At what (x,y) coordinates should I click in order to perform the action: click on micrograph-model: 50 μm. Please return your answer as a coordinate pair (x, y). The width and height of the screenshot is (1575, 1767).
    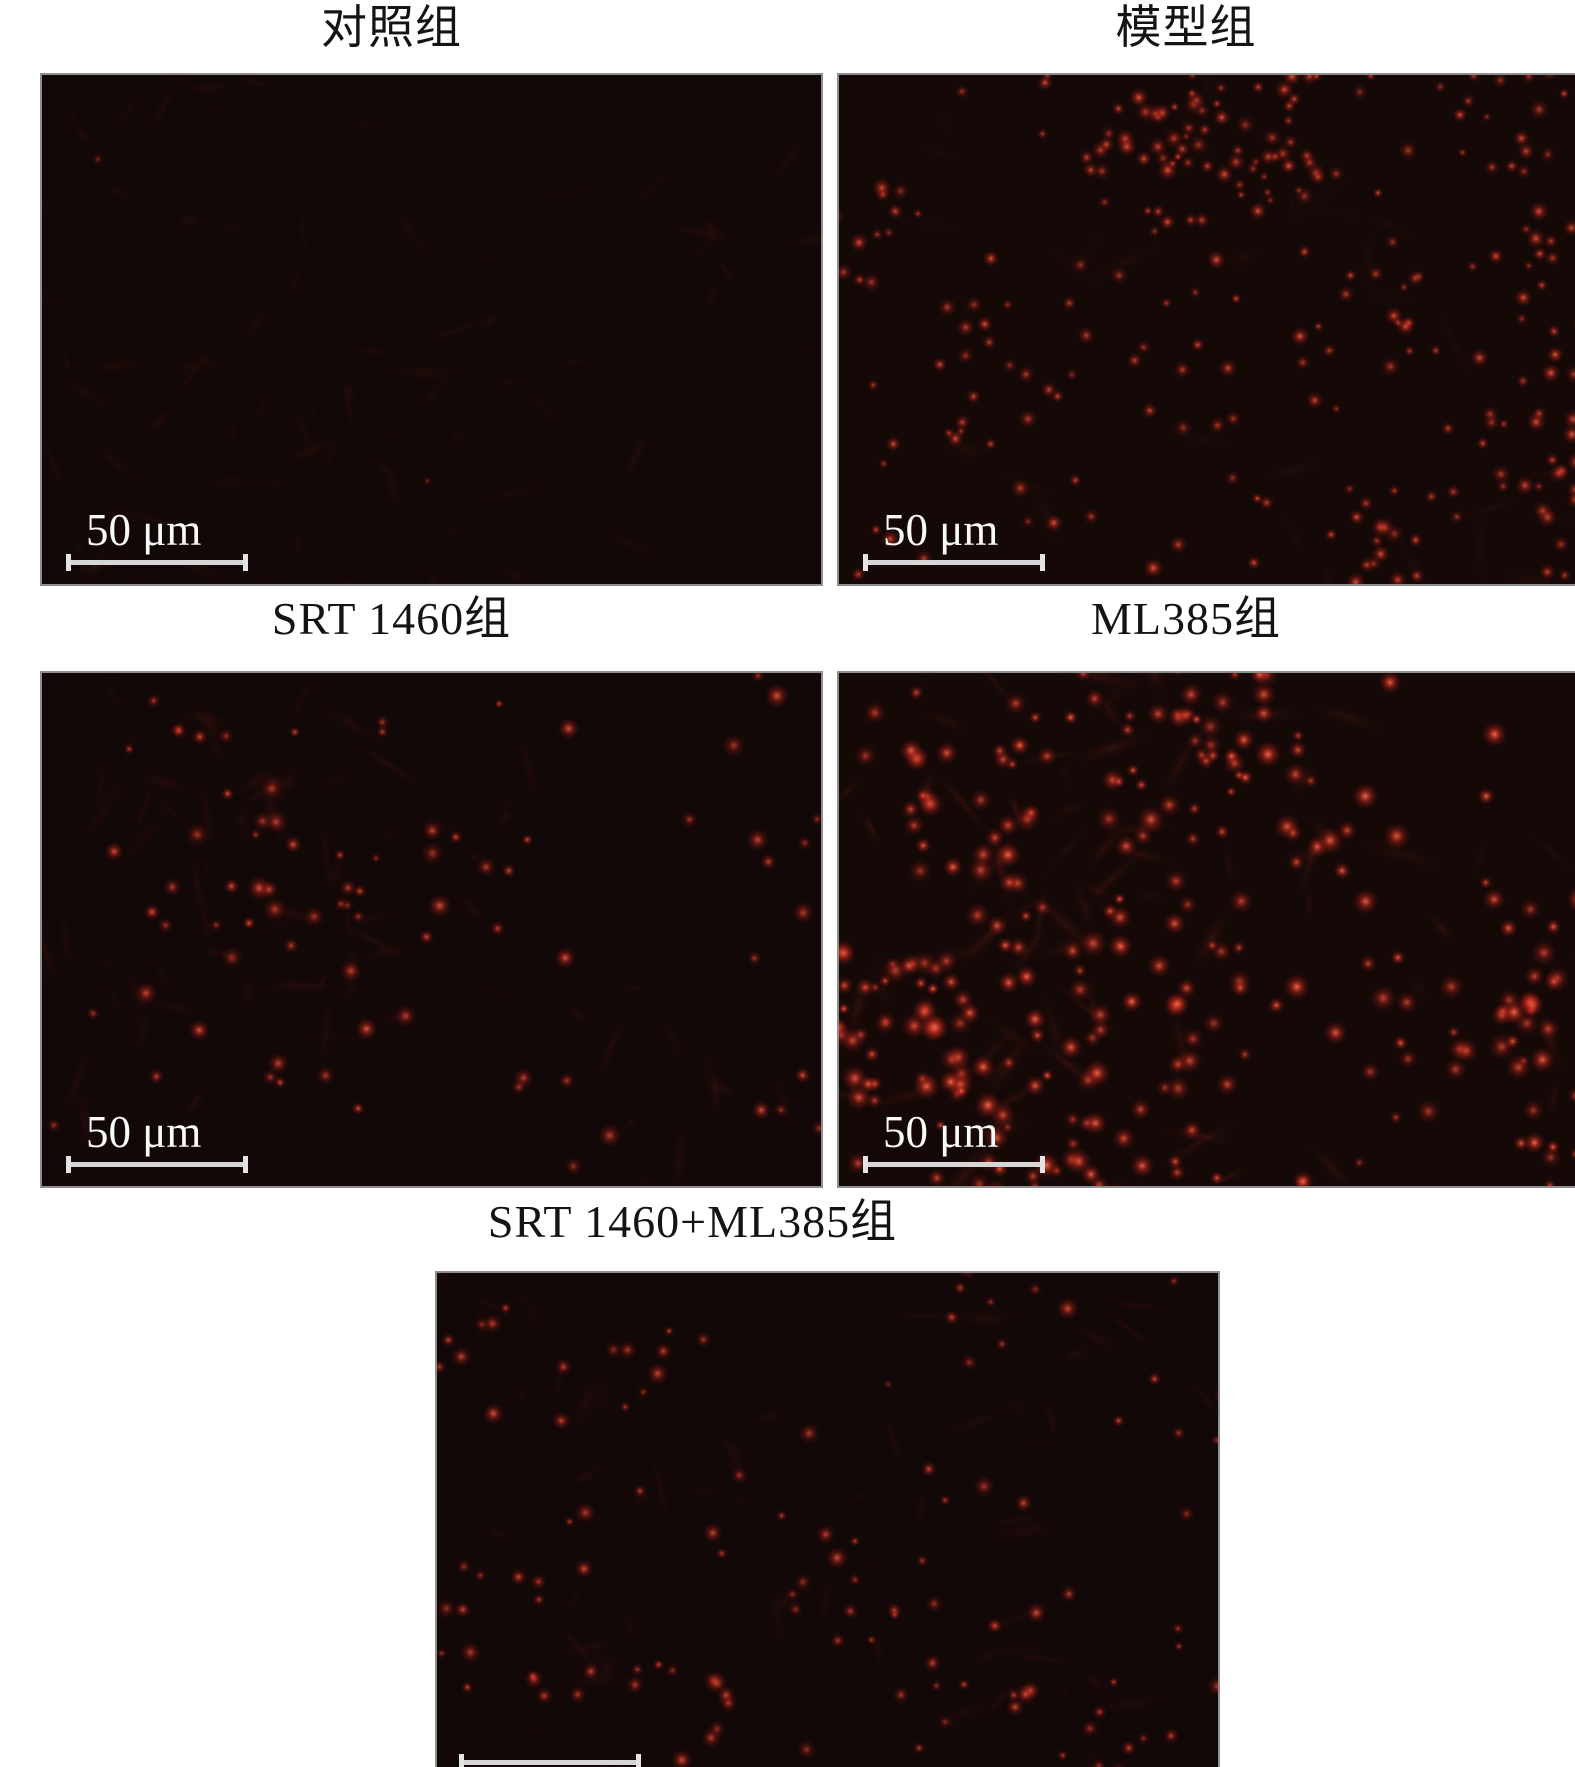
    Looking at the image, I should click on (1206, 329).